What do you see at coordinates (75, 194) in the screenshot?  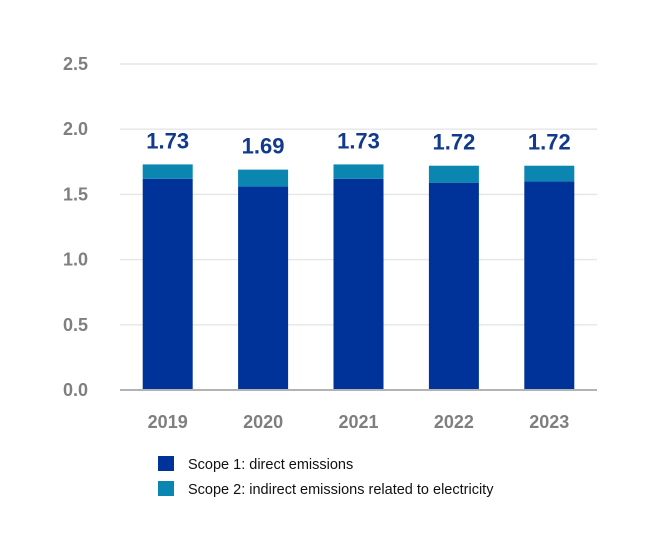 I see `y-tick-label: 1.5` at bounding box center [75, 194].